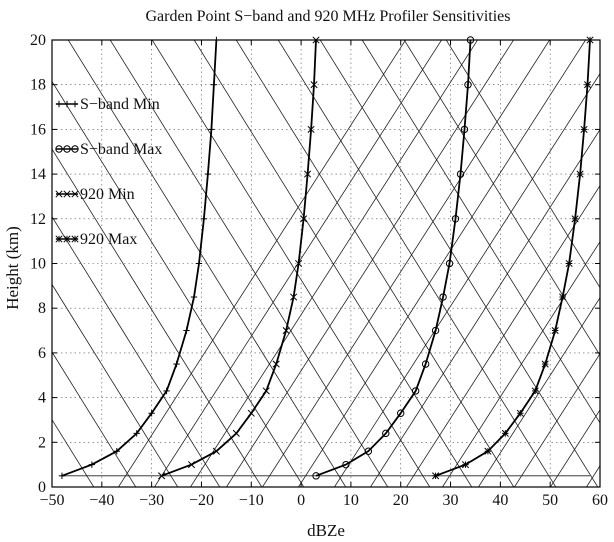 The image size is (614, 542). What do you see at coordinates (108, 172) in the screenshot?
I see `legend: S−band Min S−band Max 920 Min 920 Max` at bounding box center [108, 172].